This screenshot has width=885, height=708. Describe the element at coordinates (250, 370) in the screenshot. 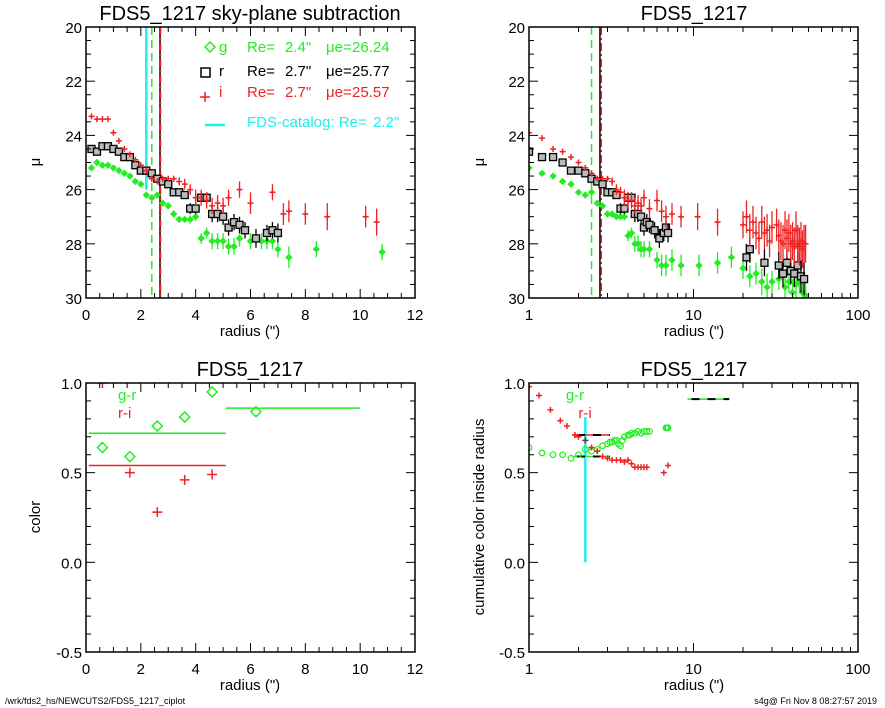

I see `panel-title: FDS5_1217` at that location.